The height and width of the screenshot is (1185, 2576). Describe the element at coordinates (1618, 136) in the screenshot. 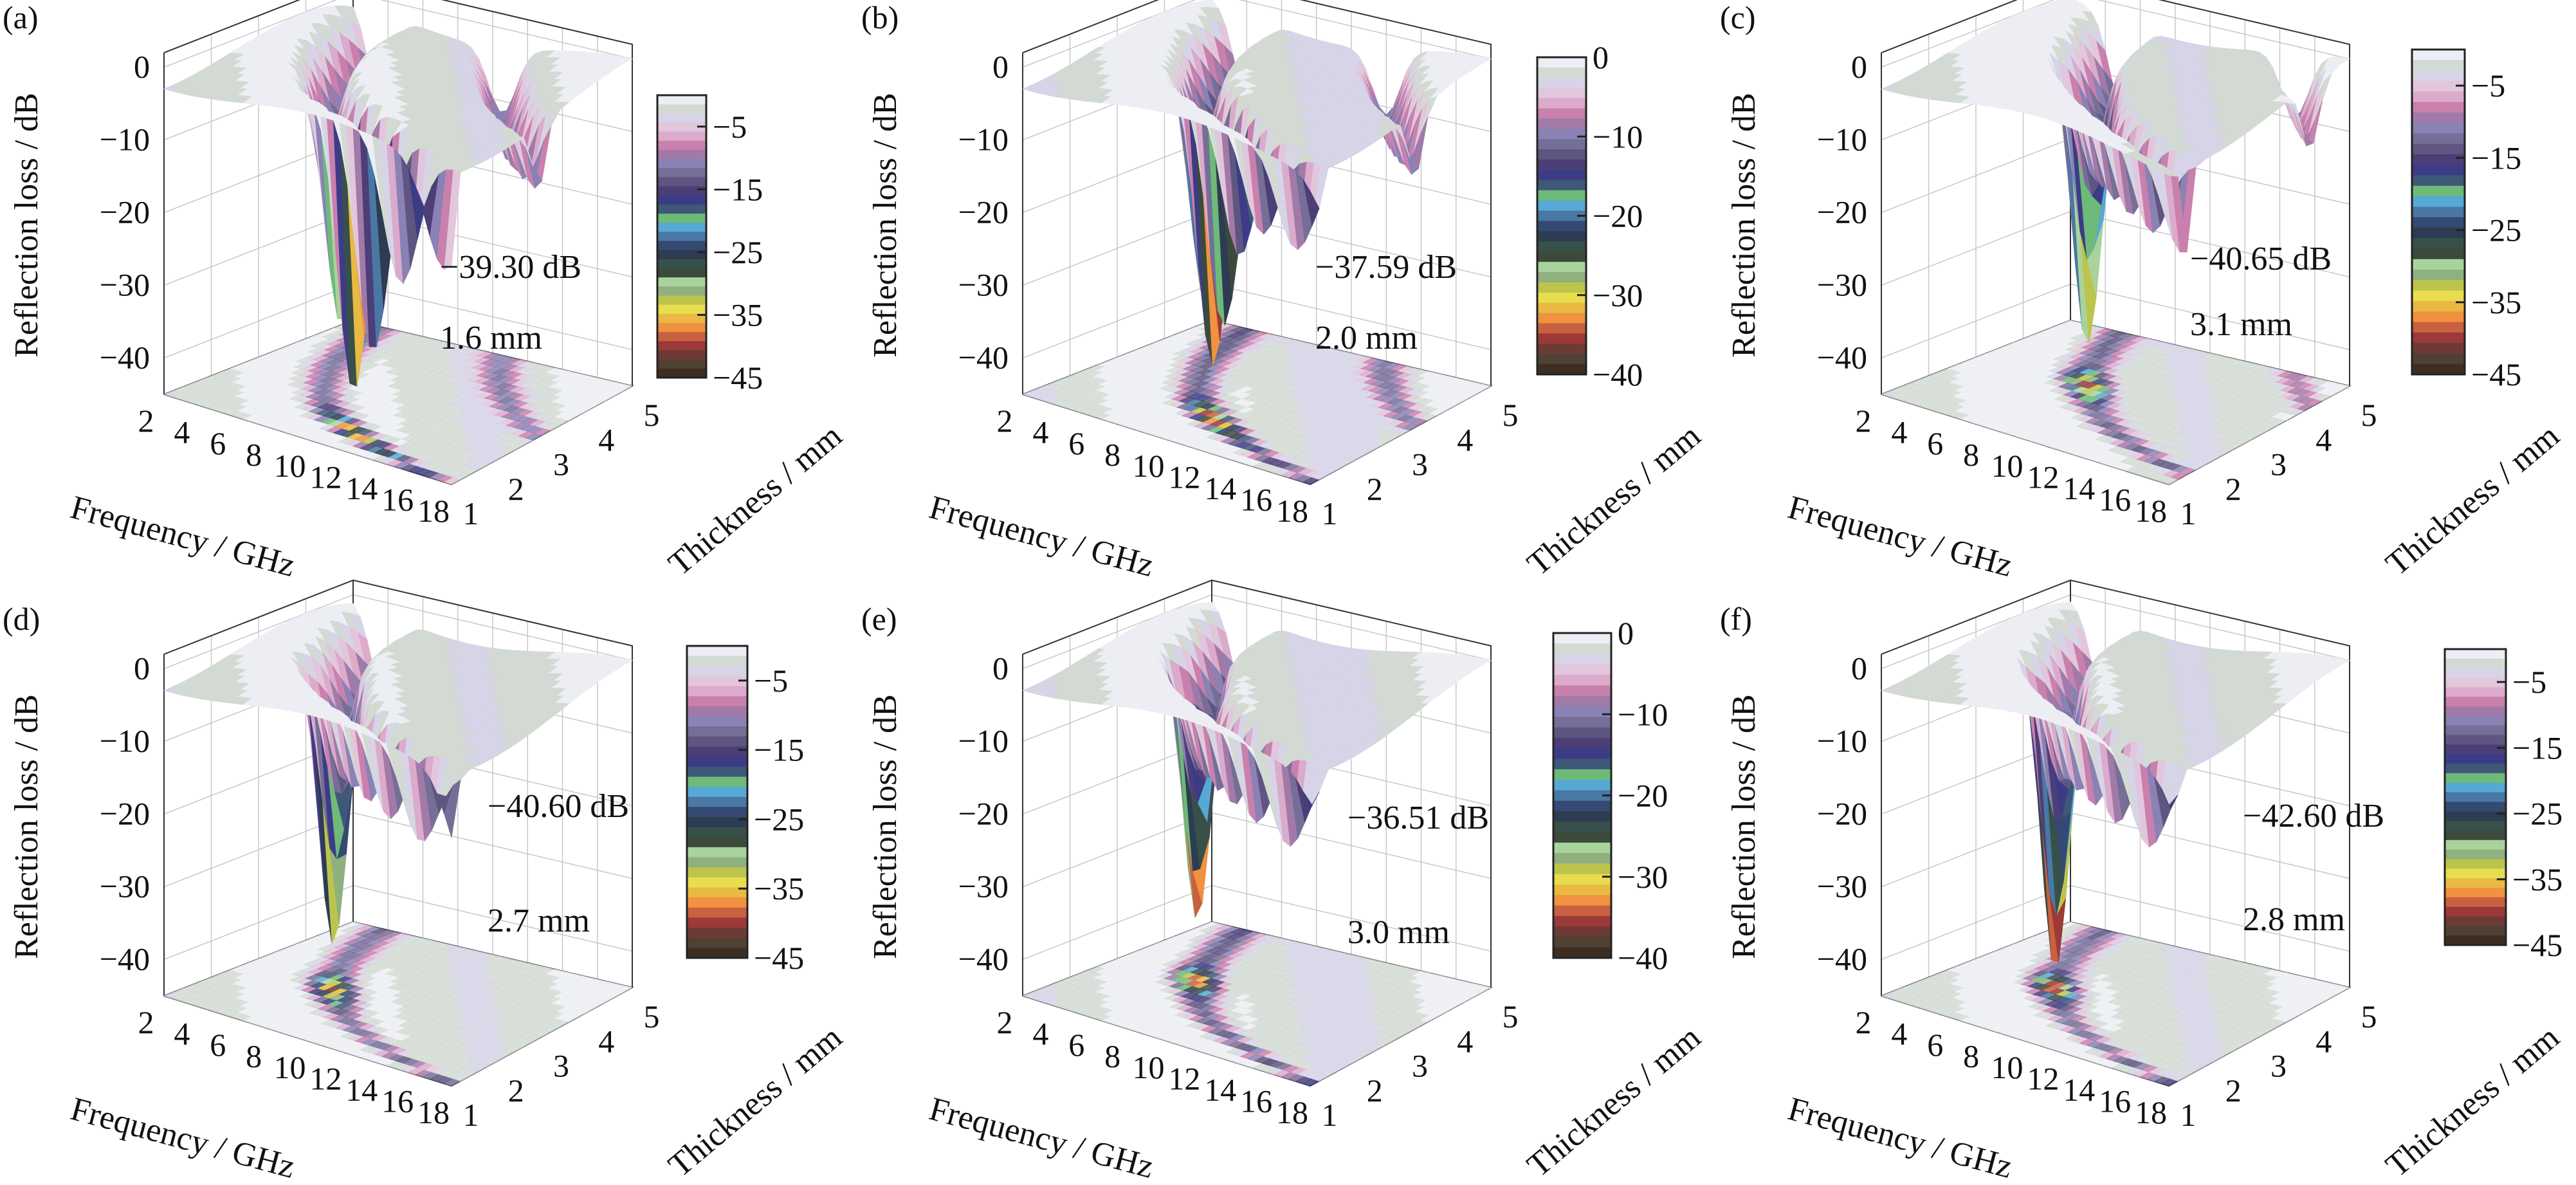

I see `colorbar-tick-label: −10` at that location.